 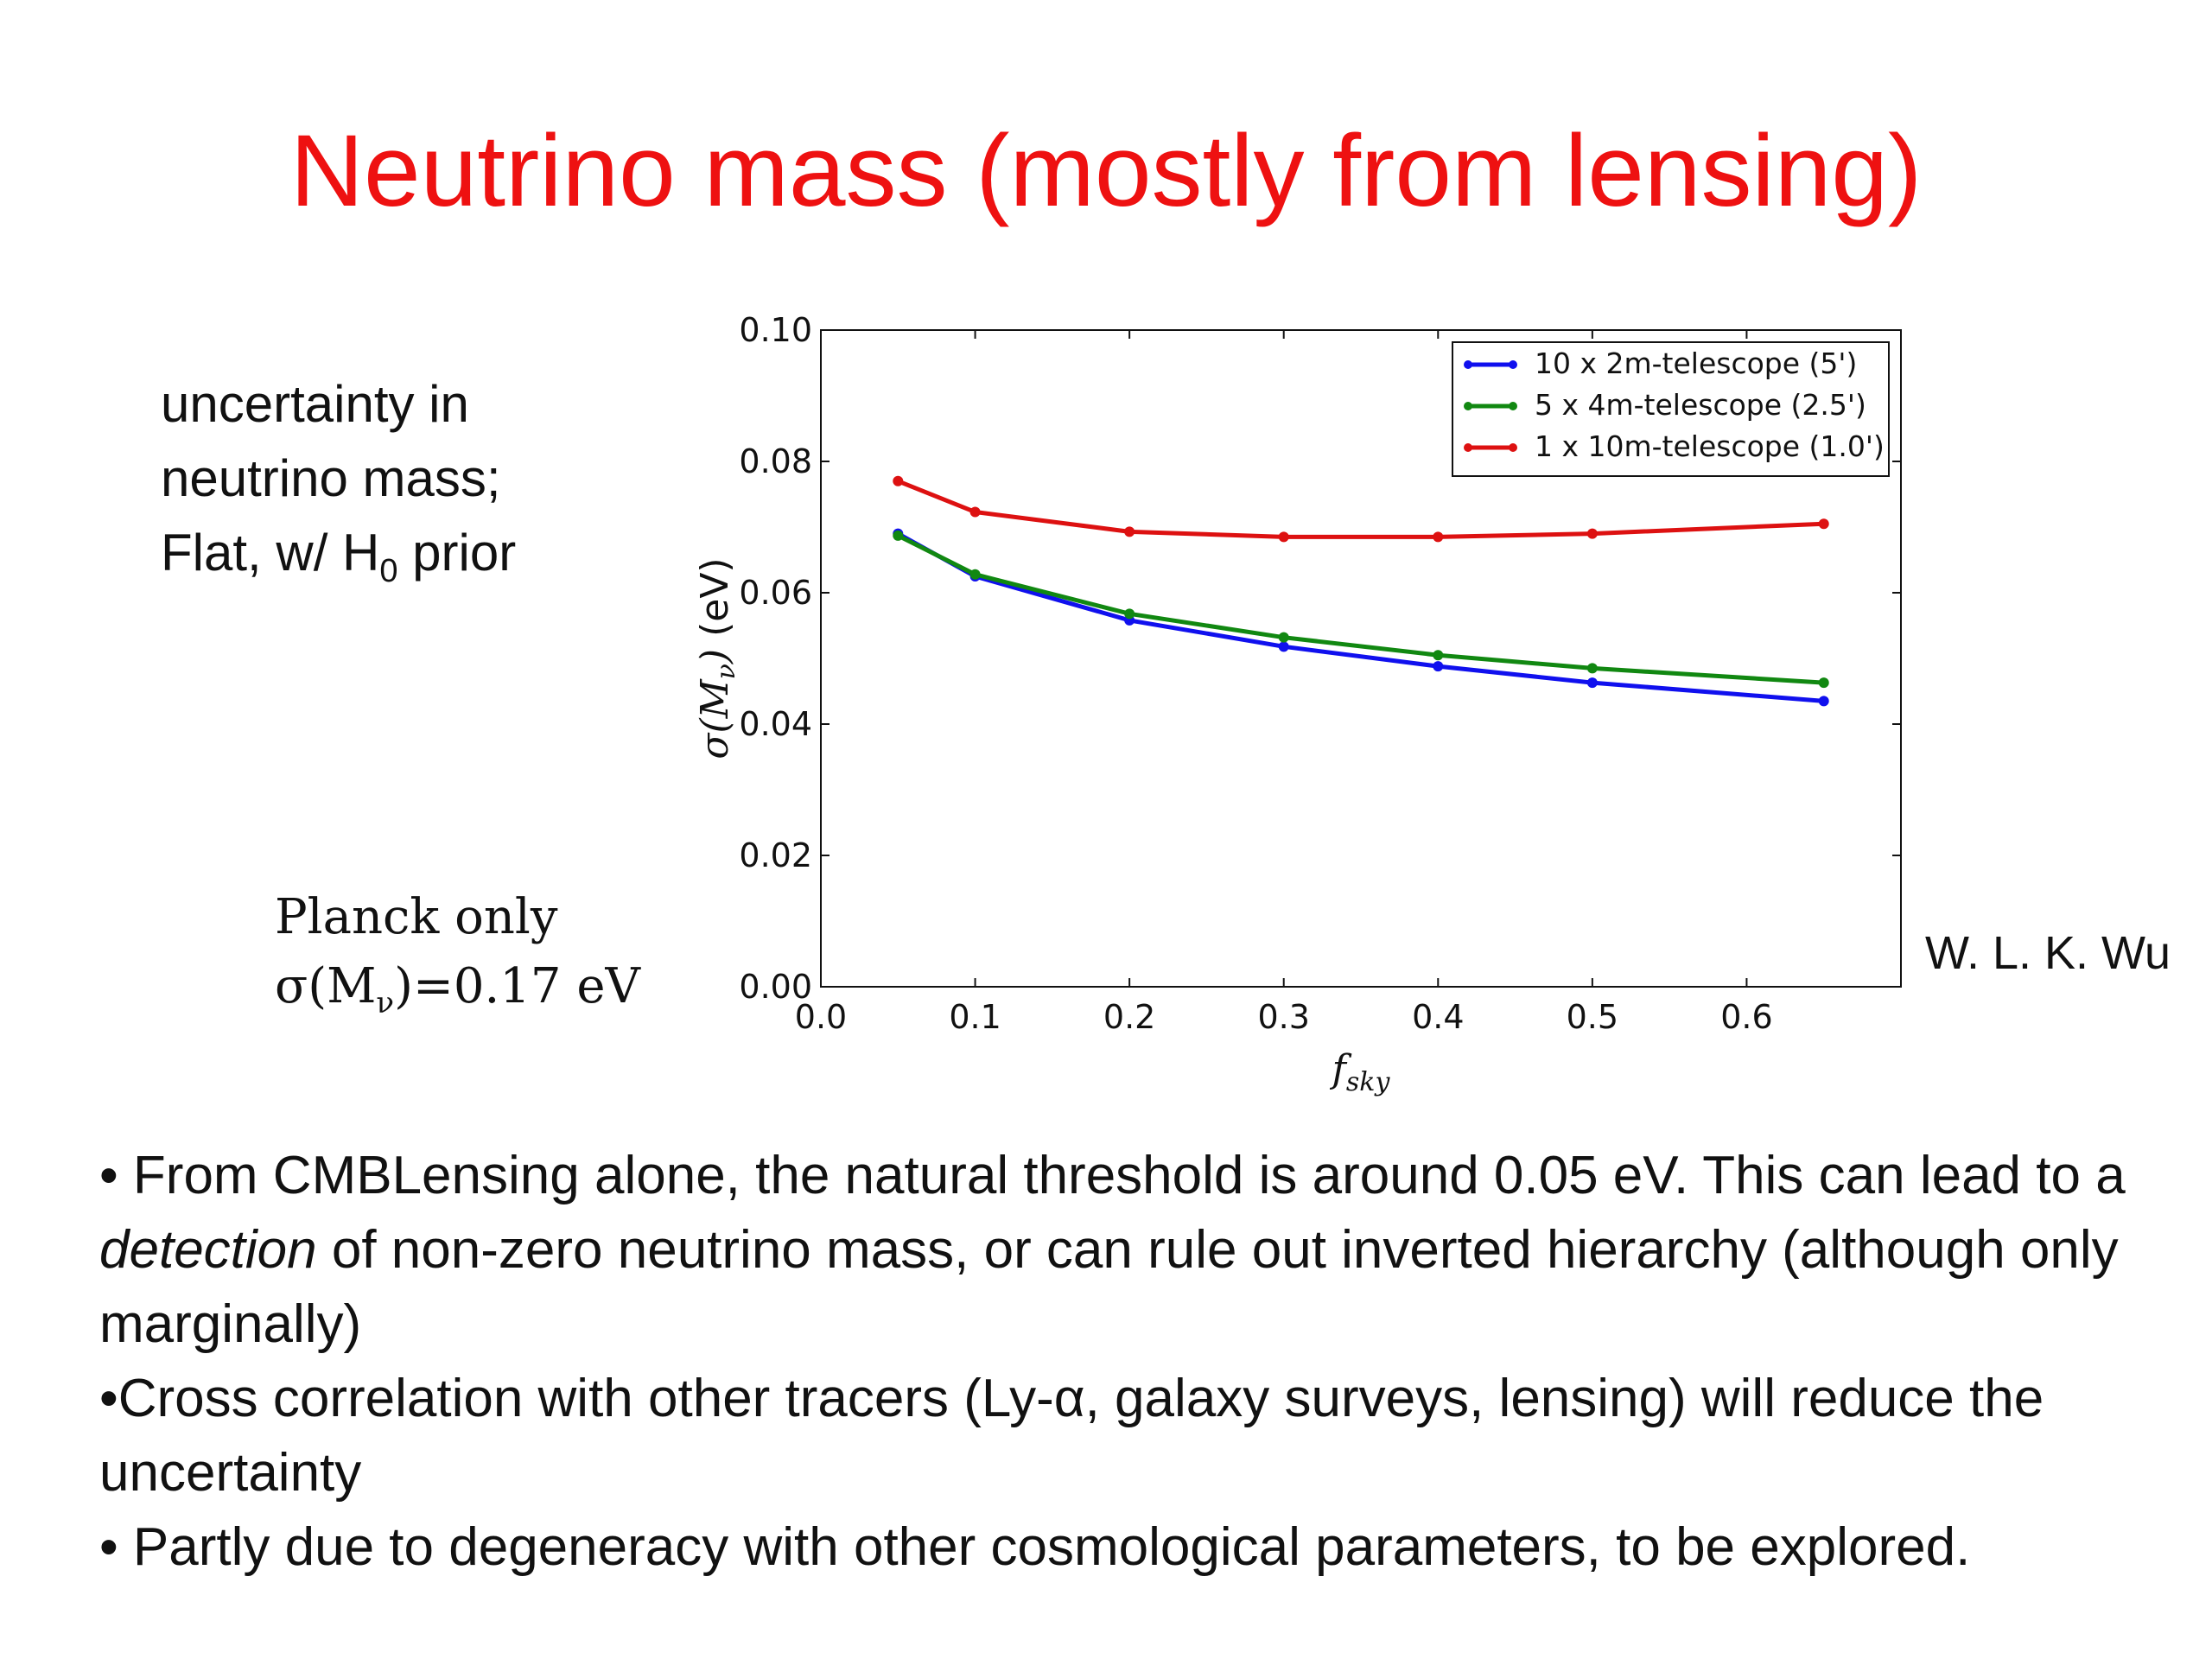 I want to click on legend-label: 10 x 2m-telescope (5'), so click(x=1696, y=363).